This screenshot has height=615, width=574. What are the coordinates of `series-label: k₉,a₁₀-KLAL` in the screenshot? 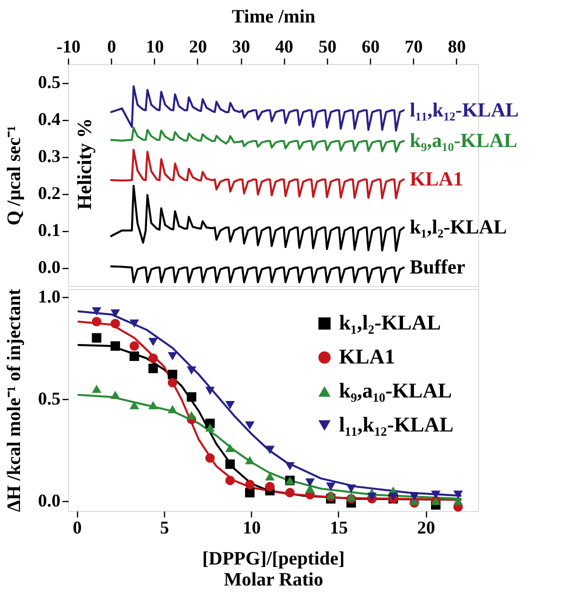 It's located at (464, 141).